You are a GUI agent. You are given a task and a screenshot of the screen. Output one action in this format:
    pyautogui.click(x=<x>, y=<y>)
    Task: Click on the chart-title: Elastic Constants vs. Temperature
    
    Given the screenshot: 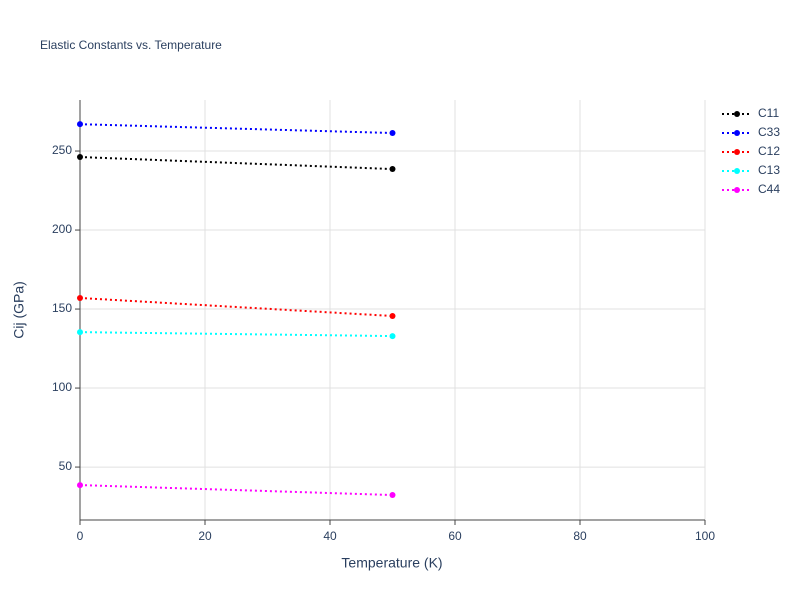 What is the action you would take?
    pyautogui.click(x=131, y=45)
    